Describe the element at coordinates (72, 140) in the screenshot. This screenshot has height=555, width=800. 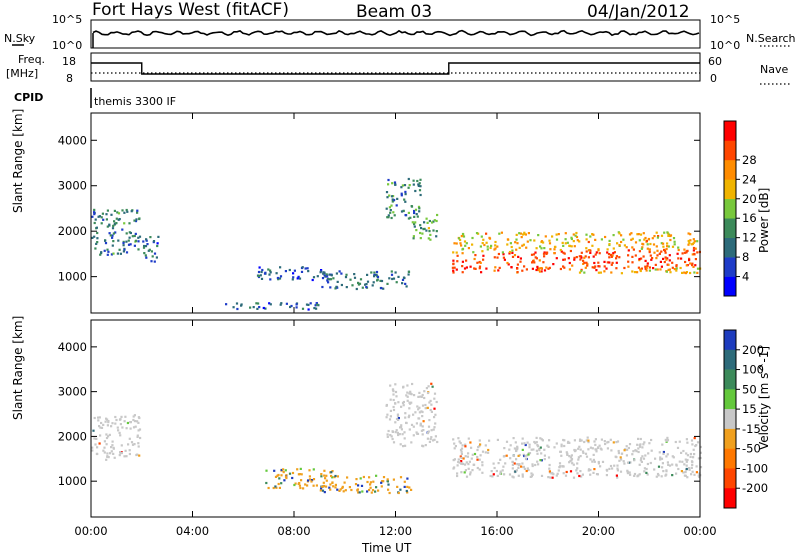
I see `y-tick-label: 4000` at that location.